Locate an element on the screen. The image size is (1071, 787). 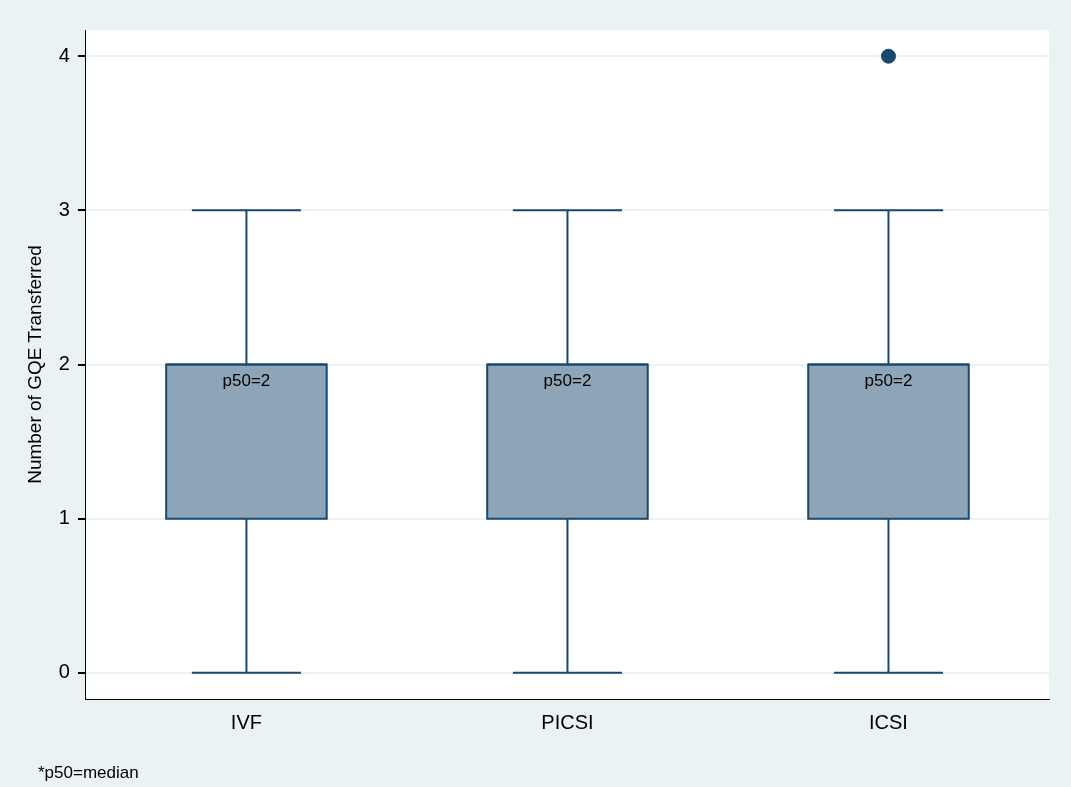
x-tick-label: IVF is located at coordinates (246, 721).